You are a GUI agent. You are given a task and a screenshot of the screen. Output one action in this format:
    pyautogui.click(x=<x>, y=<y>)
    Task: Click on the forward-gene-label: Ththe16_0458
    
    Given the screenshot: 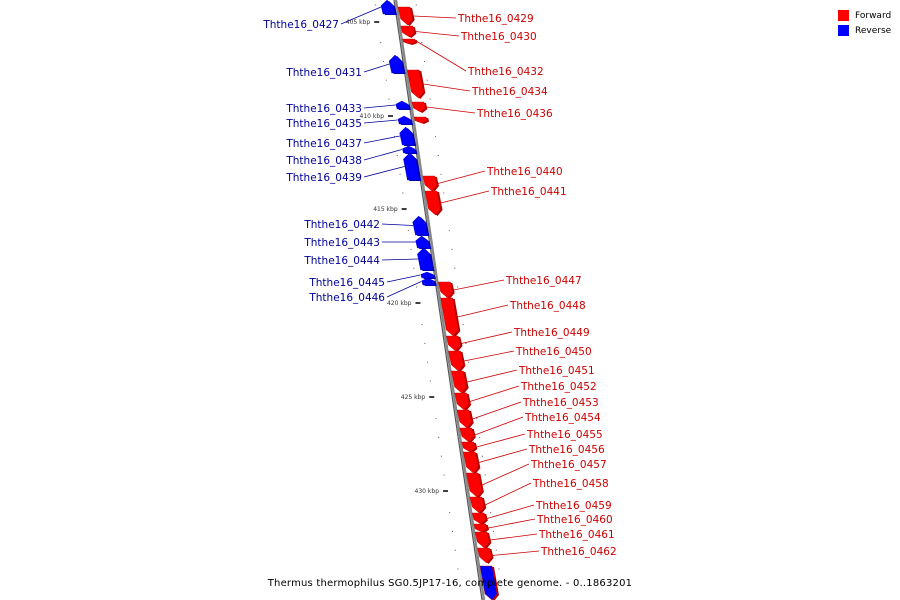 What is the action you would take?
    pyautogui.click(x=570, y=484)
    